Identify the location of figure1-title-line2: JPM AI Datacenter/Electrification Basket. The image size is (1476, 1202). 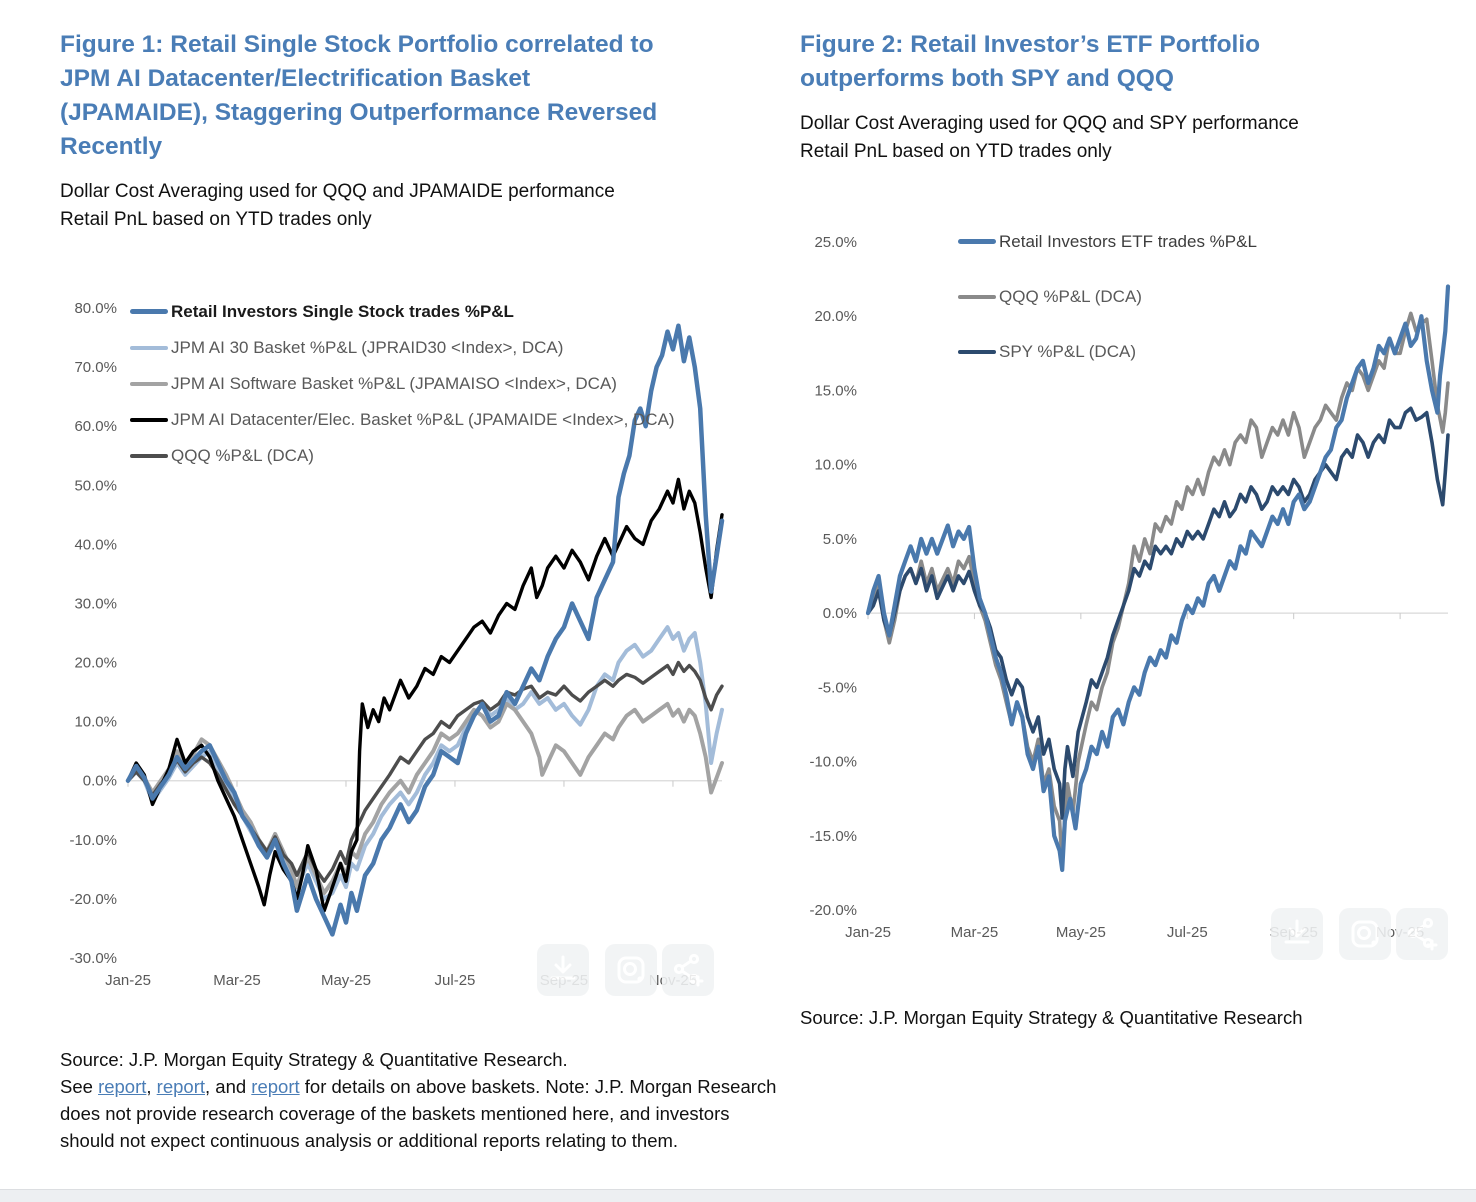
(295, 78).